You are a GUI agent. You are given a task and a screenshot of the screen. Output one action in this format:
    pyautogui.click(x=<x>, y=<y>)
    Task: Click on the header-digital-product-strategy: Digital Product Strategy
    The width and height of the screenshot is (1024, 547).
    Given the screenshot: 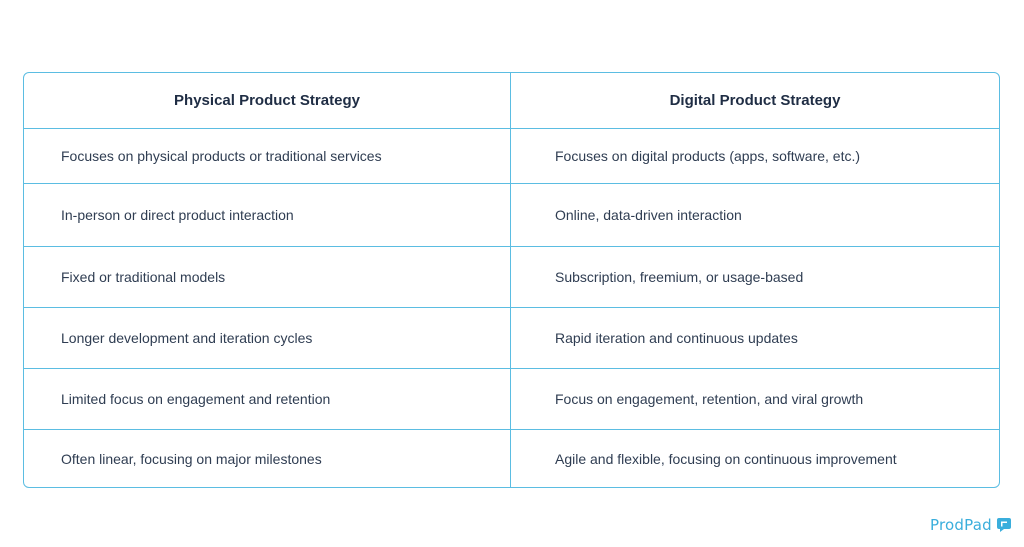 What is the action you would take?
    pyautogui.click(x=755, y=100)
    